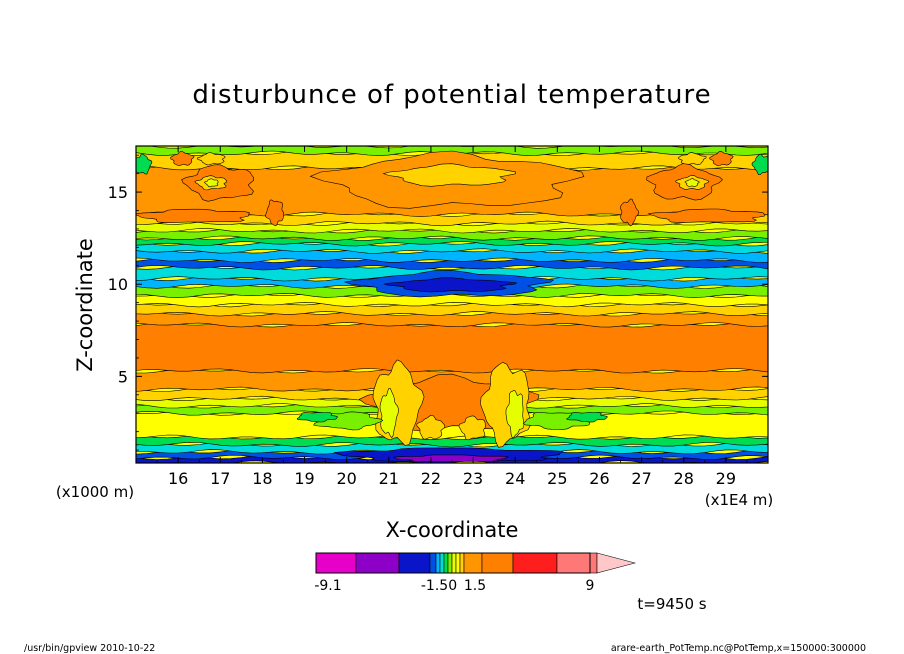 The height and width of the screenshot is (654, 904). Describe the element at coordinates (304, 478) in the screenshot. I see `x-tick-label: 19` at that location.